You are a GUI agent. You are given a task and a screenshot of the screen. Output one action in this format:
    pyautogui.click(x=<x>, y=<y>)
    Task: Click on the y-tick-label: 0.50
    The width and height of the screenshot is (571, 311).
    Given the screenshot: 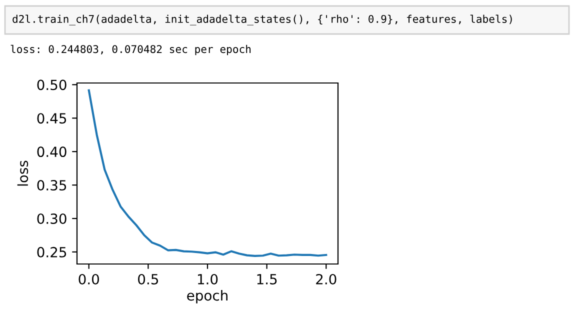 What is the action you would take?
    pyautogui.click(x=51, y=85)
    